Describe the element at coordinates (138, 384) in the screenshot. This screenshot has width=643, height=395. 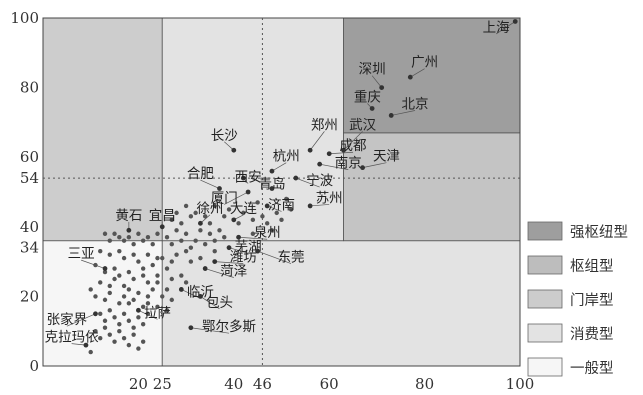
I see `x-tick-label: 20` at that location.